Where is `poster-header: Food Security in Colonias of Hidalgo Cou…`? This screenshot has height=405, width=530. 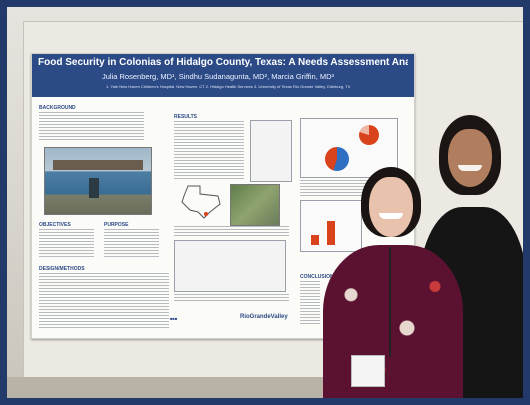
poster-header: Food Security in Colonias of Hidalgo Cou… is located at coordinates (223, 75).